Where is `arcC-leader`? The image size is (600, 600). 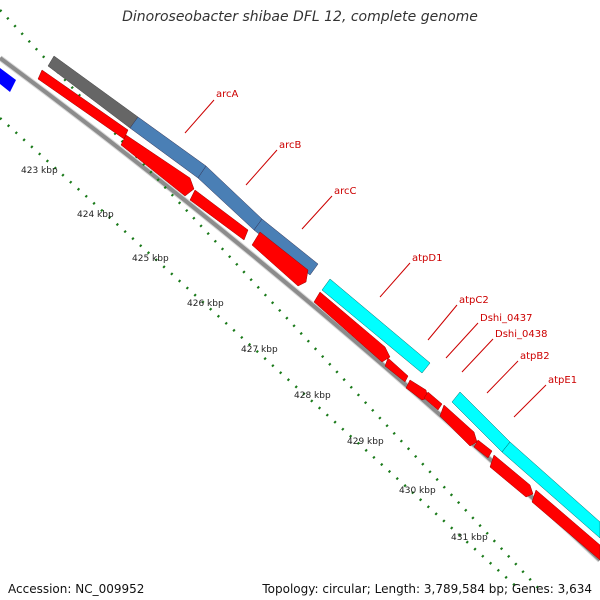 arcC-leader is located at coordinates (317, 212).